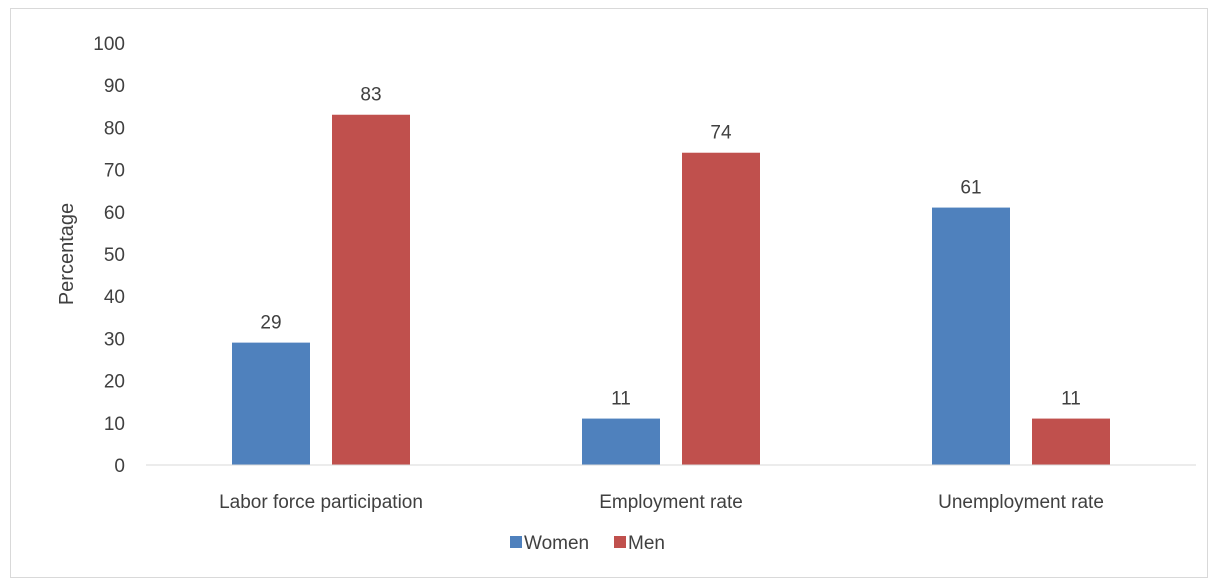 The width and height of the screenshot is (1210, 584). Describe the element at coordinates (114, 86) in the screenshot. I see `y-tick-label: 90` at that location.